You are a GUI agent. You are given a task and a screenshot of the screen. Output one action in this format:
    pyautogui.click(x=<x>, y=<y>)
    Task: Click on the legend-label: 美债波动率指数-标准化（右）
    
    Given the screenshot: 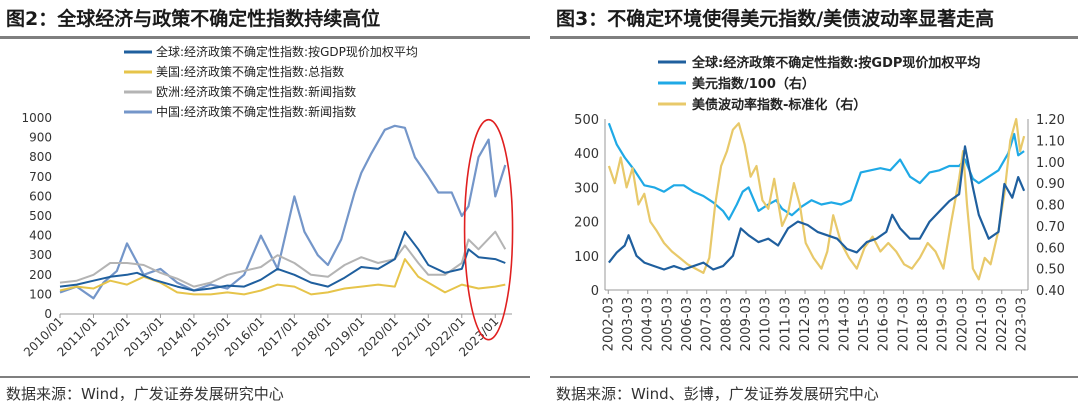 What is the action you would take?
    pyautogui.click(x=779, y=105)
    